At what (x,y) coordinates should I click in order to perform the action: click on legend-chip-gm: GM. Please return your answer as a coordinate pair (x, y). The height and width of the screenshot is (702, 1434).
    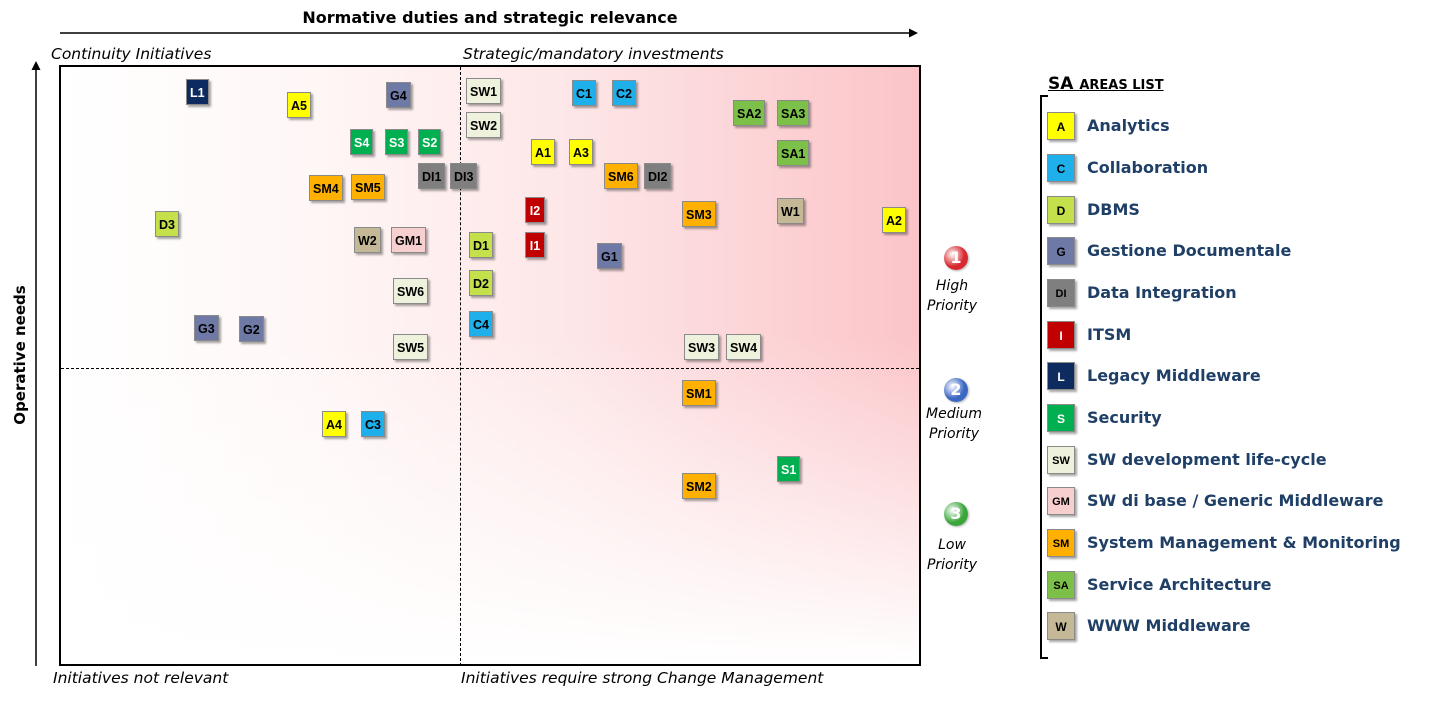
    Looking at the image, I should click on (1061, 501).